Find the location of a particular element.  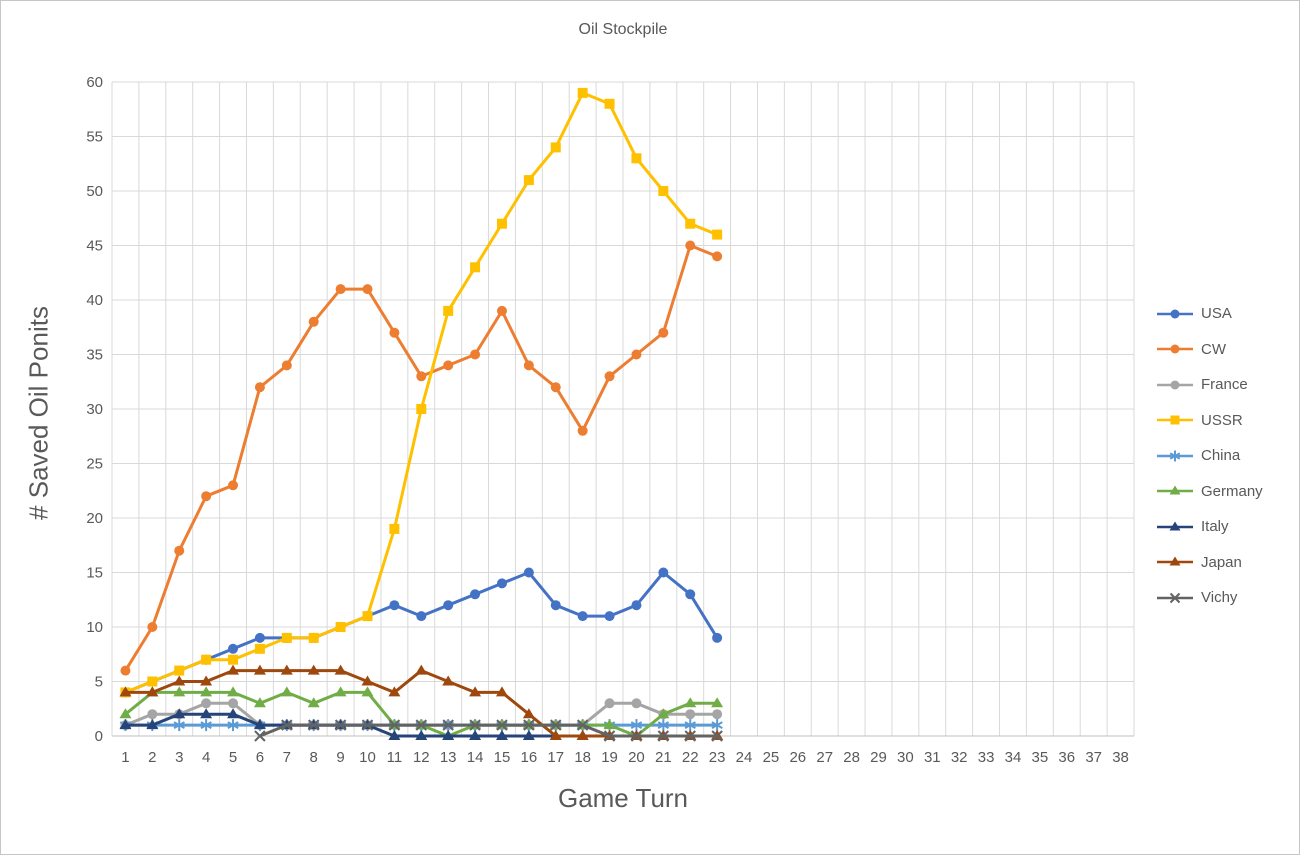

legend-marker-asterisk-icon is located at coordinates (1175, 456).